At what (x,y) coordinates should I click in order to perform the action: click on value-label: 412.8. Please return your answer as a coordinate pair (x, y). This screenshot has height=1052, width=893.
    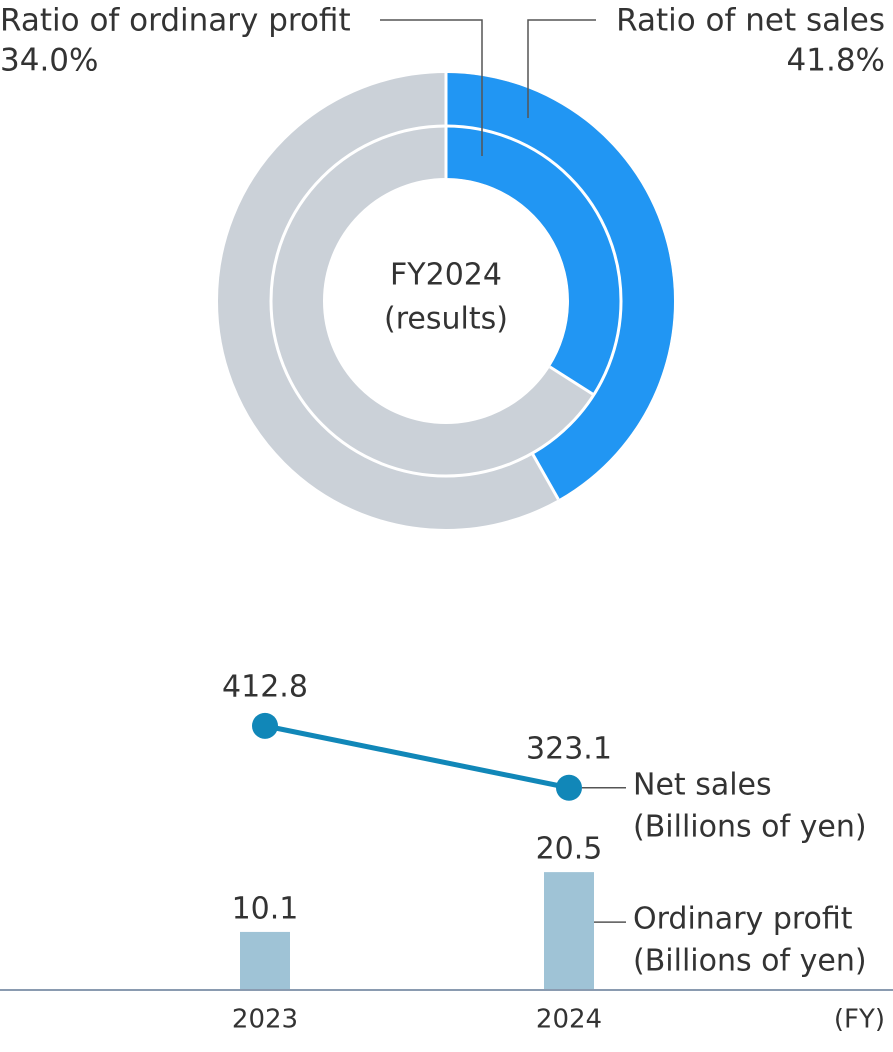
    Looking at the image, I should click on (265, 686).